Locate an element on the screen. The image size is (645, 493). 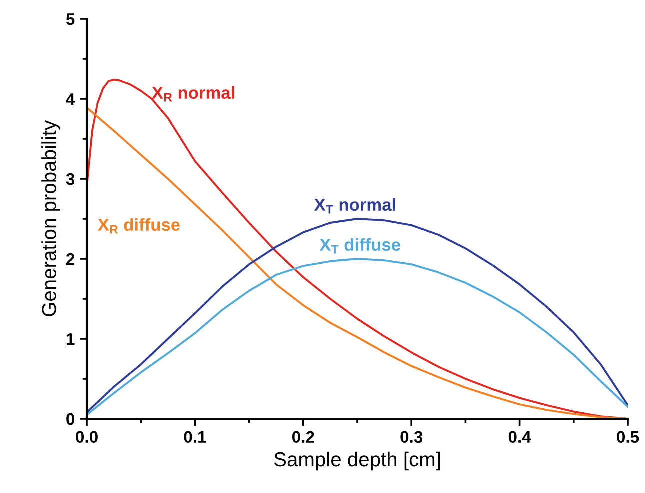
y-axis-title: Generation probability is located at coordinates (51, 218).